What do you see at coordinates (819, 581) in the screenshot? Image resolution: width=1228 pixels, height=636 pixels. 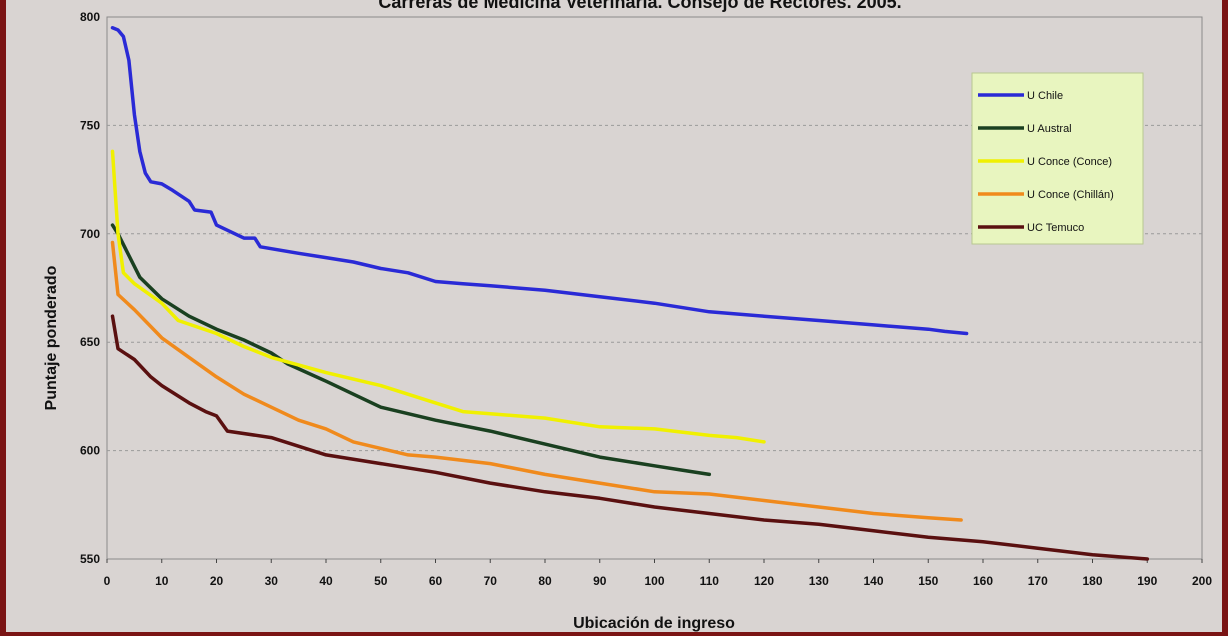 I see `x-tick-label: 130` at bounding box center [819, 581].